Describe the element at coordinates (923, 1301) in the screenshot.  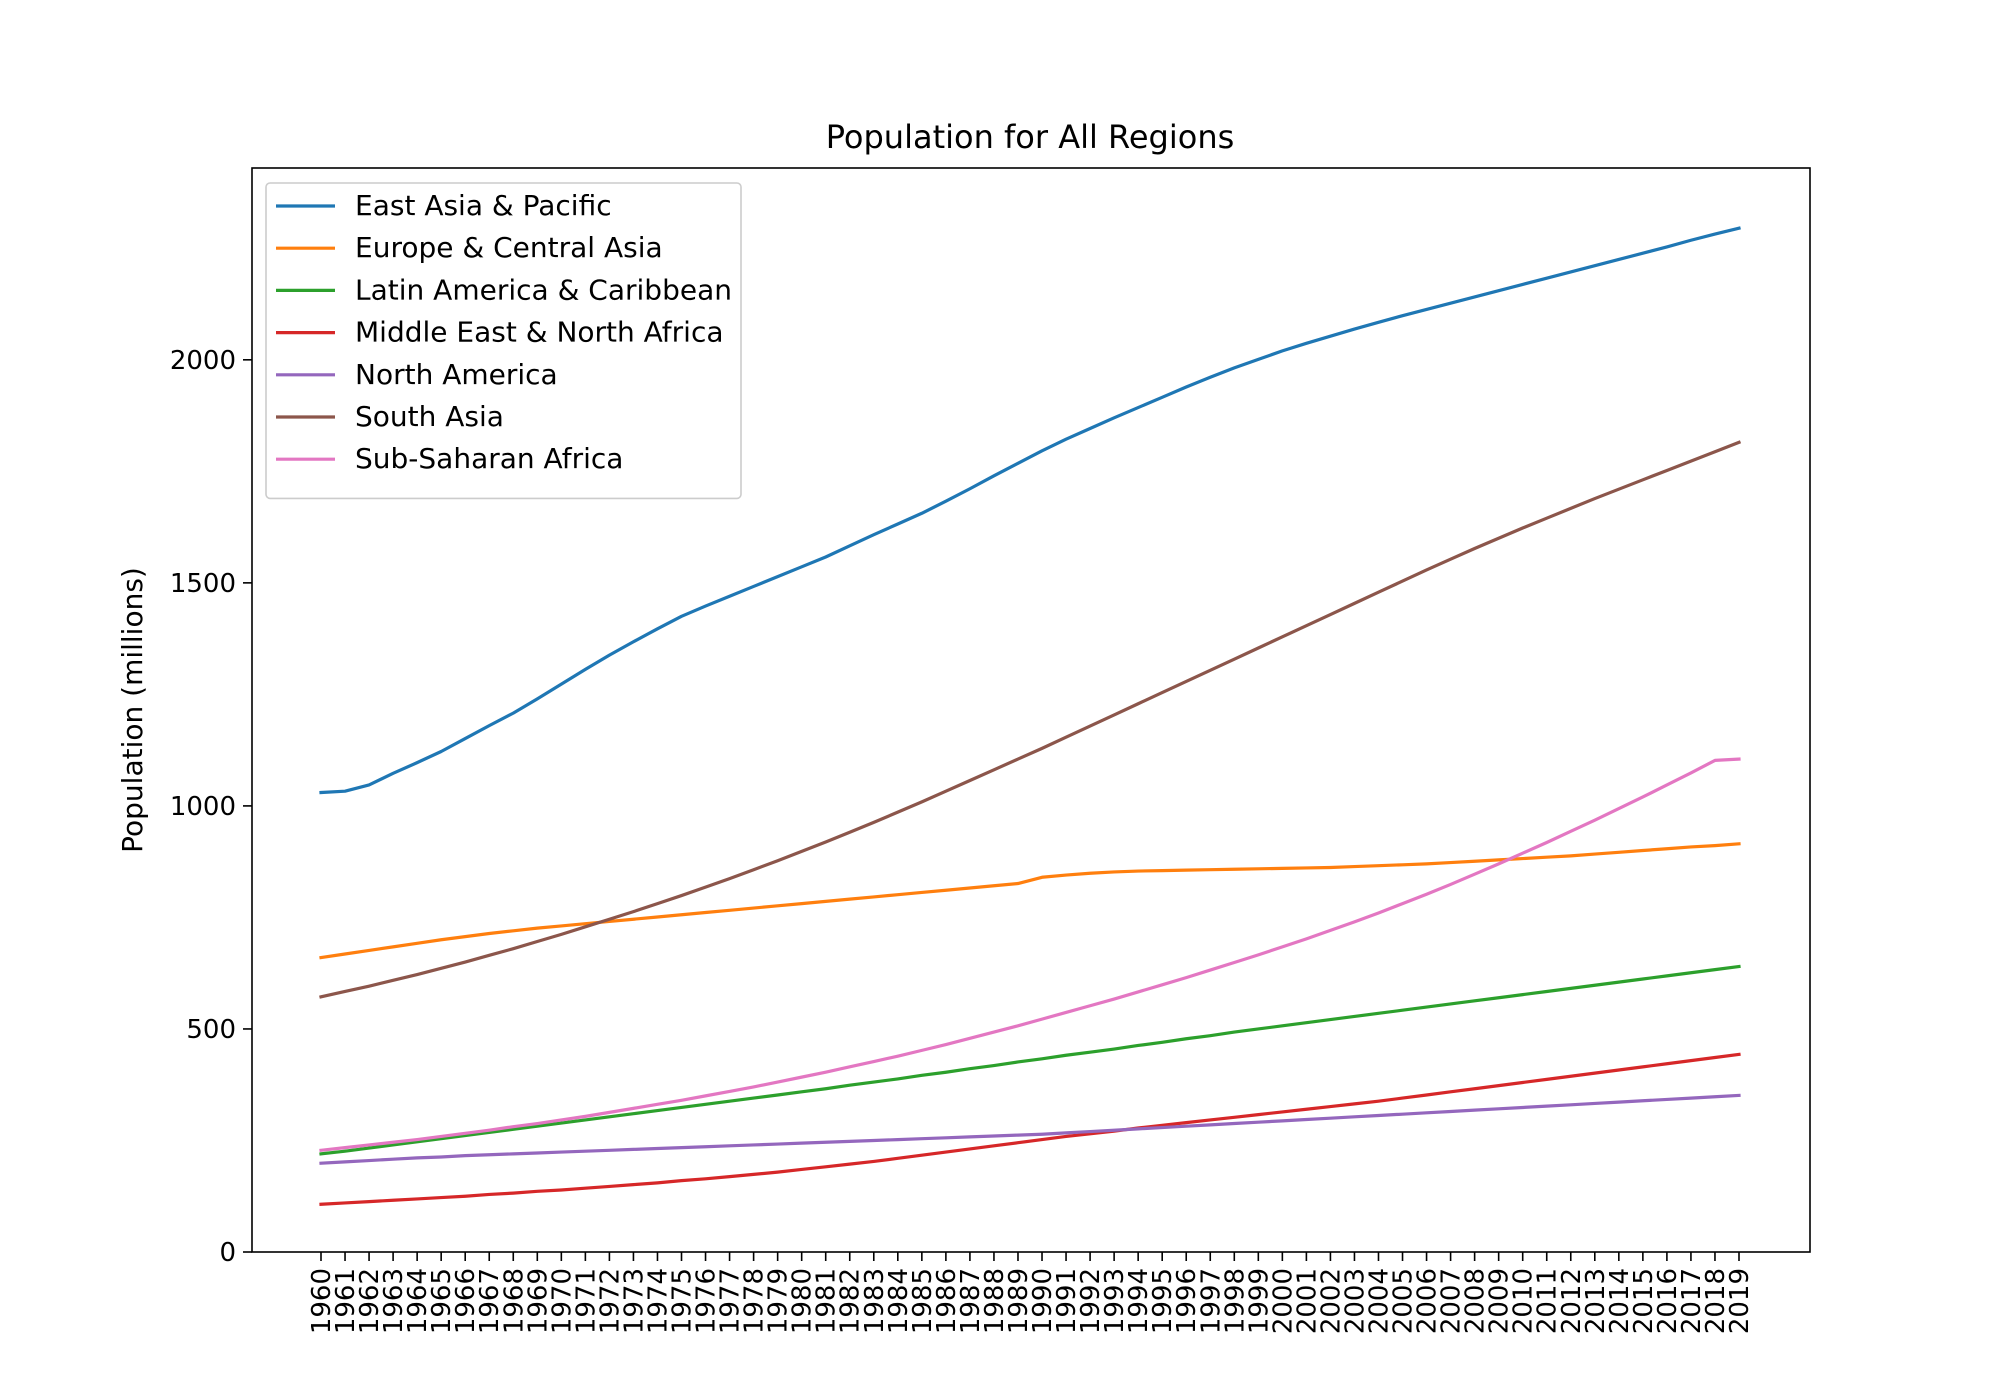
I see `x-tick-label-25: 1985` at that location.